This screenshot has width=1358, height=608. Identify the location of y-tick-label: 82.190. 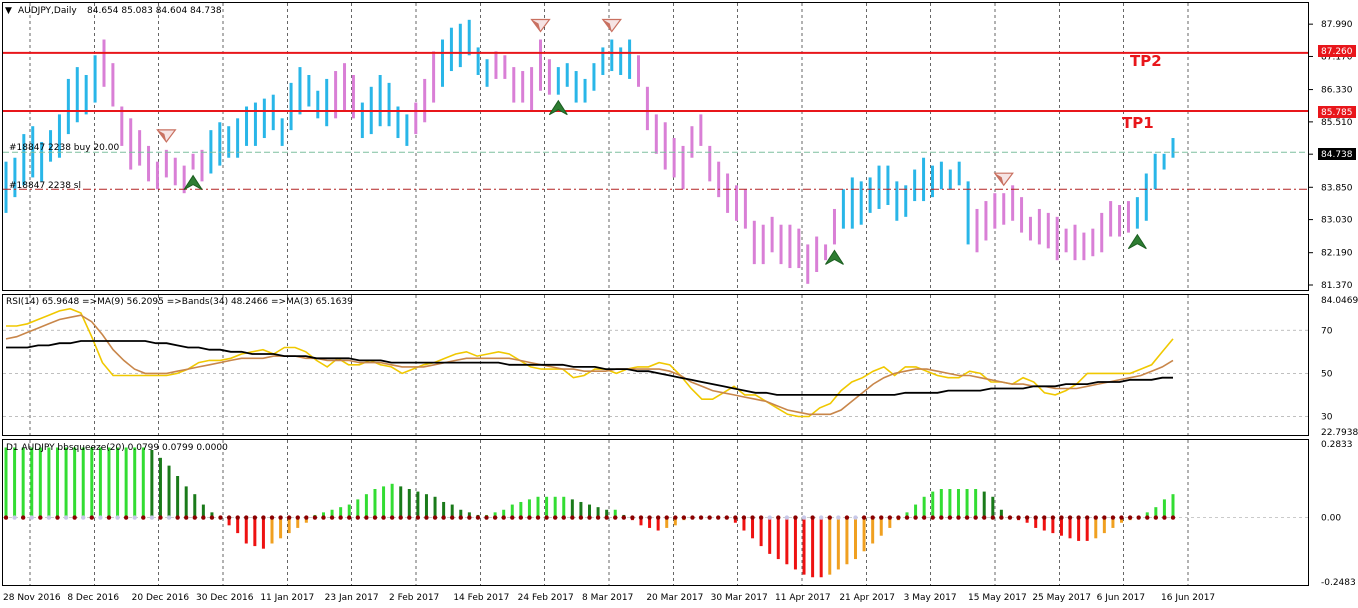
(1337, 254).